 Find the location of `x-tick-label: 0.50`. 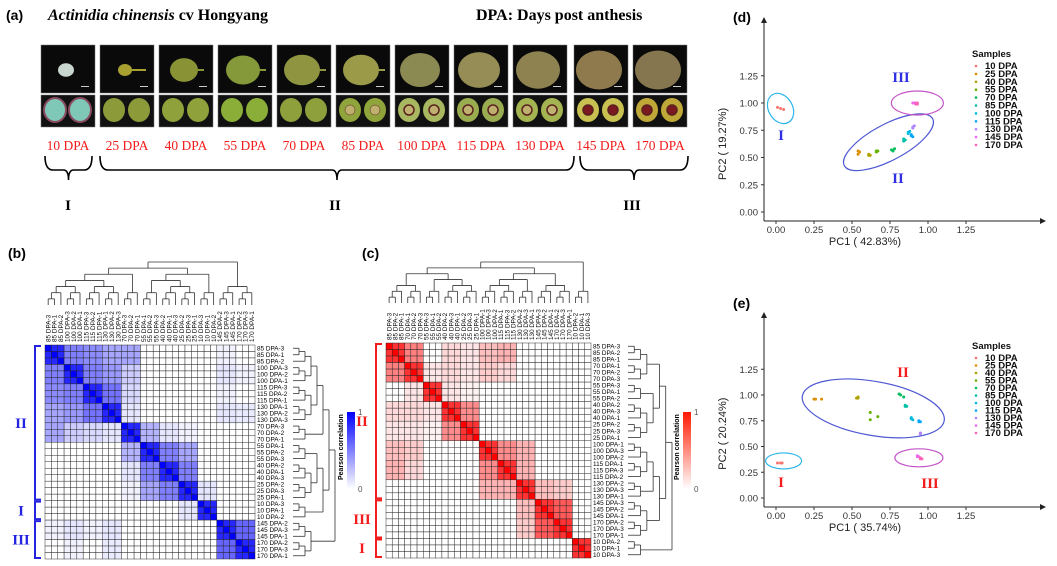

x-tick-label: 0.50 is located at coordinates (852, 516).